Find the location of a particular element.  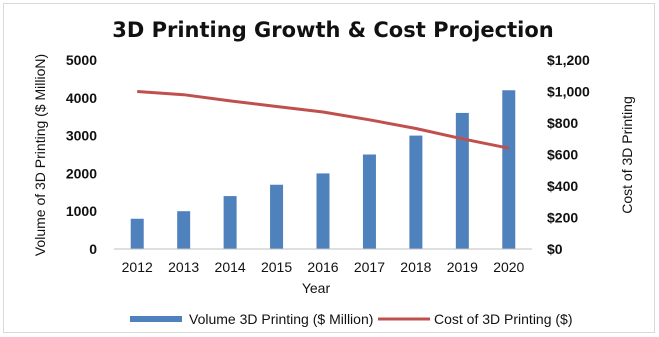

y-axis-ticks: 0 1000 2000 3000 4000 5000 is located at coordinates (81, 154).